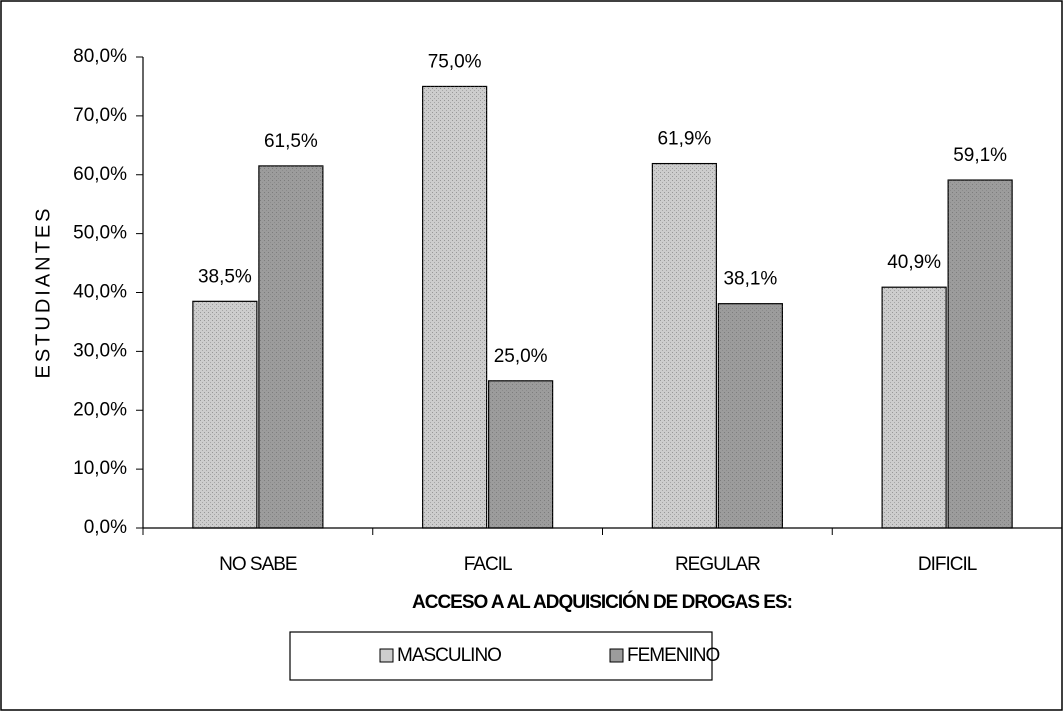  Describe the element at coordinates (602, 602) in the screenshot. I see `x-axis-title: ACCESO A AL ADQUISICIÓN DE DROGAS ES:` at that location.